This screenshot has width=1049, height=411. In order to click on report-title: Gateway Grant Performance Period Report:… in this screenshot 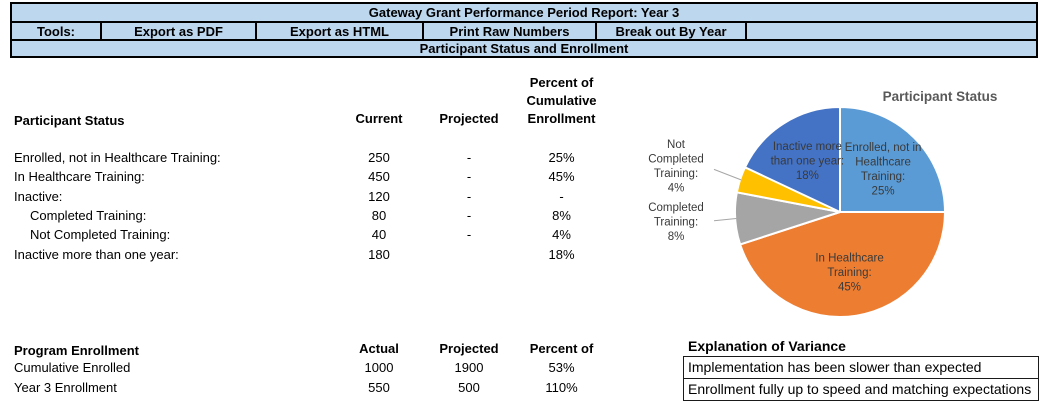, I will do `click(524, 12)`.